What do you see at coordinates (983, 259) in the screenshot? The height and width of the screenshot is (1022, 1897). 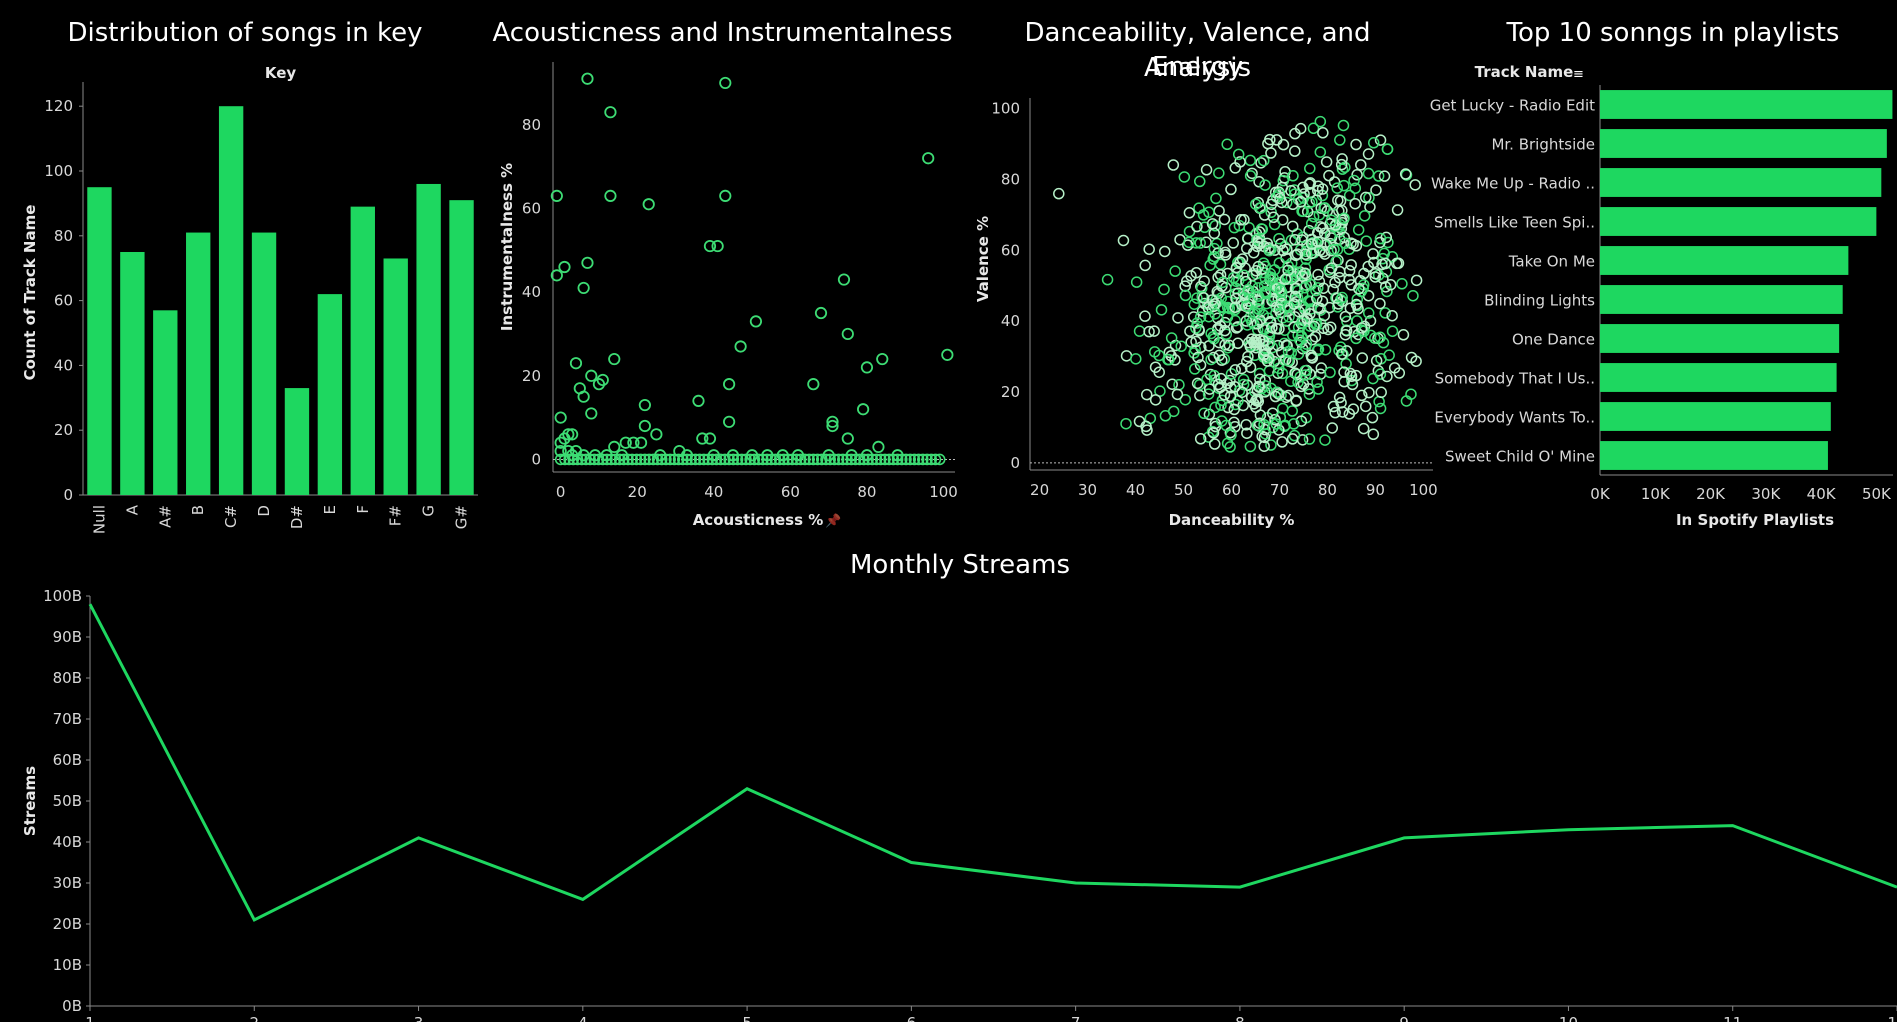 I see `dance-y-axis-title: Valence %` at bounding box center [983, 259].